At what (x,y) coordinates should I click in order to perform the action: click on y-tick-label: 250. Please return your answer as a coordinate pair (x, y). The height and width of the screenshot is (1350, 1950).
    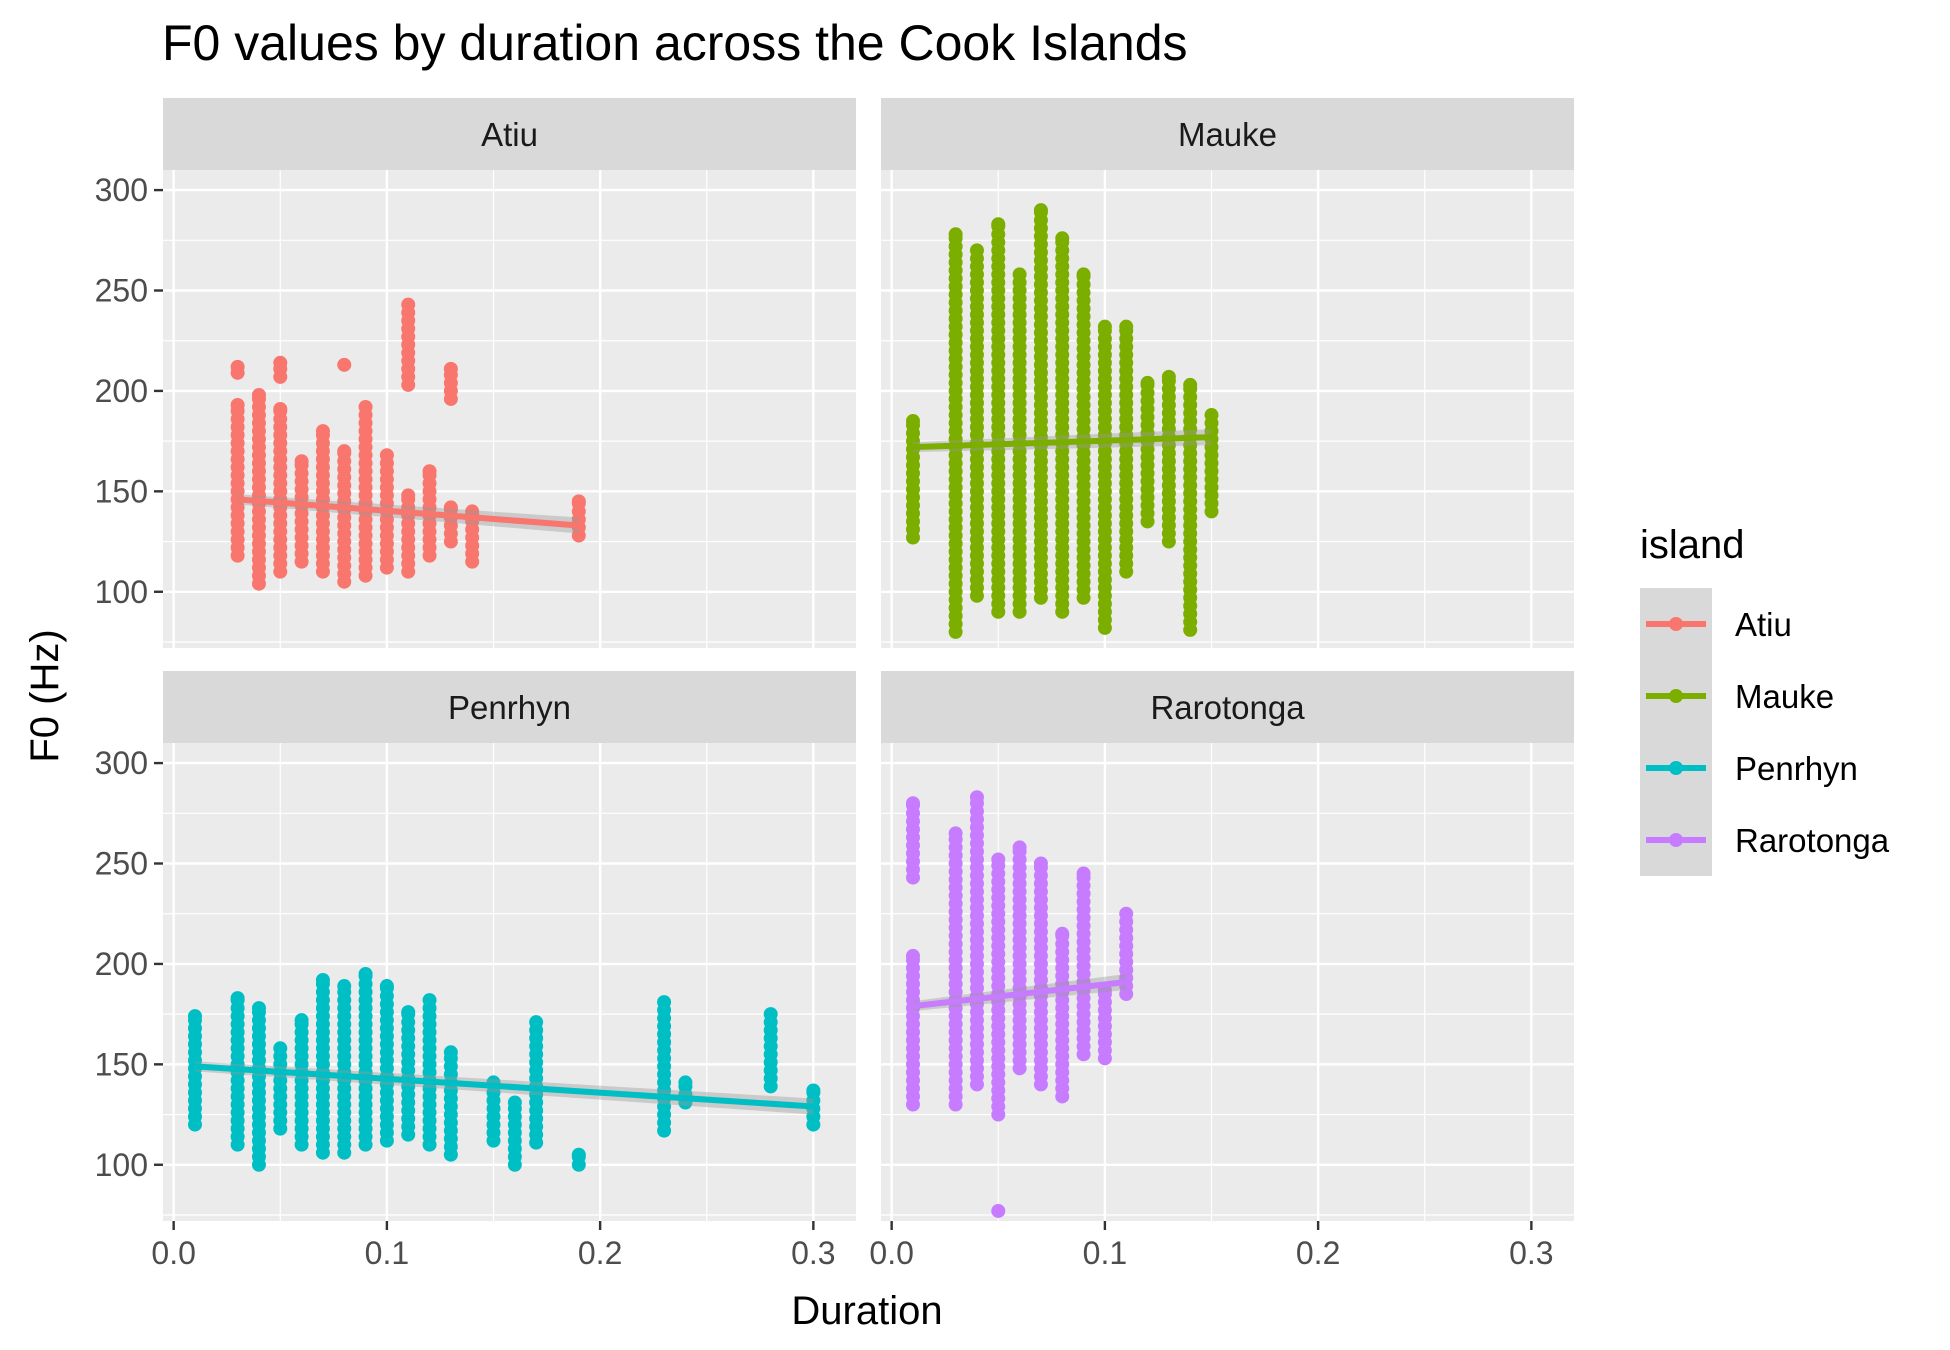
    Looking at the image, I should click on (121, 291).